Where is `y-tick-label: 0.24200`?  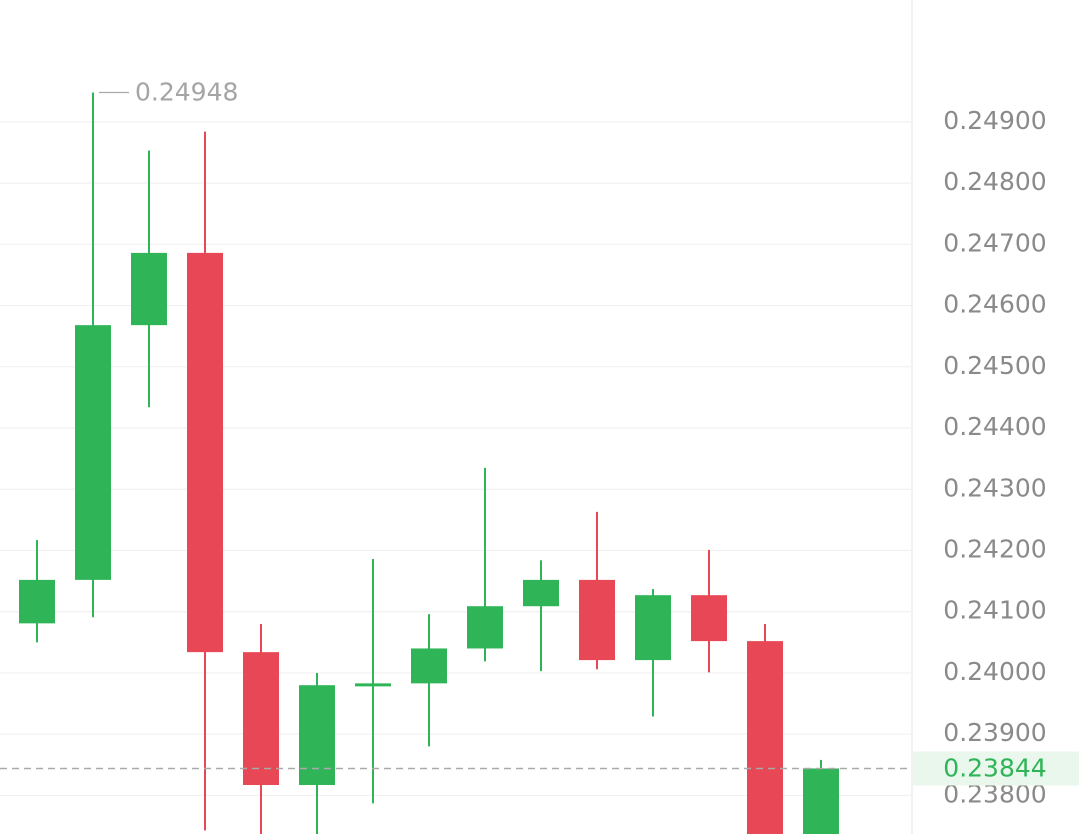
y-tick-label: 0.24200 is located at coordinates (994, 548).